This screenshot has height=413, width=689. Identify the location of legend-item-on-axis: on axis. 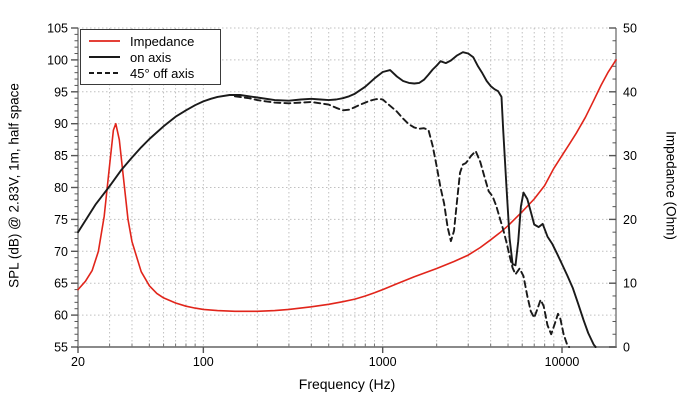
(154, 57).